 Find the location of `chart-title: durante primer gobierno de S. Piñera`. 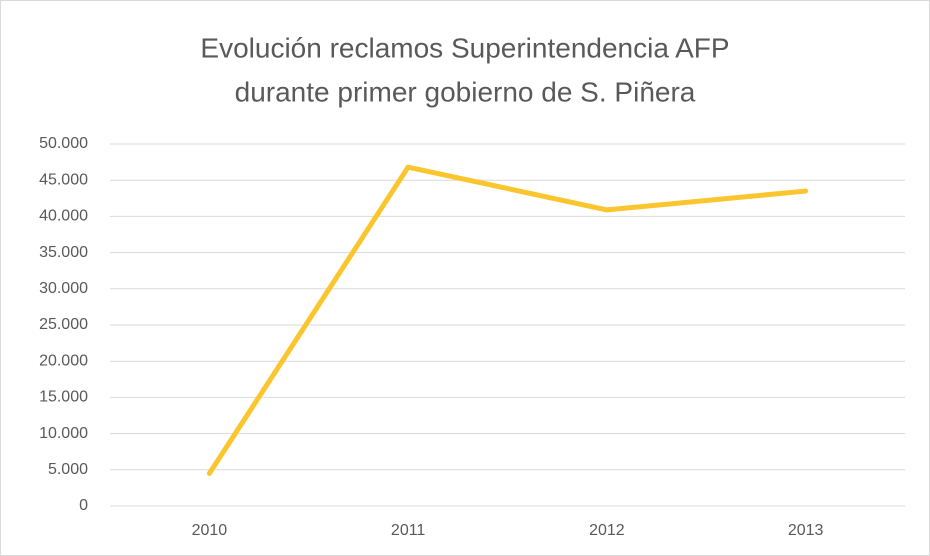

chart-title: durante primer gobierno de S. Piñera is located at coordinates (465, 91).